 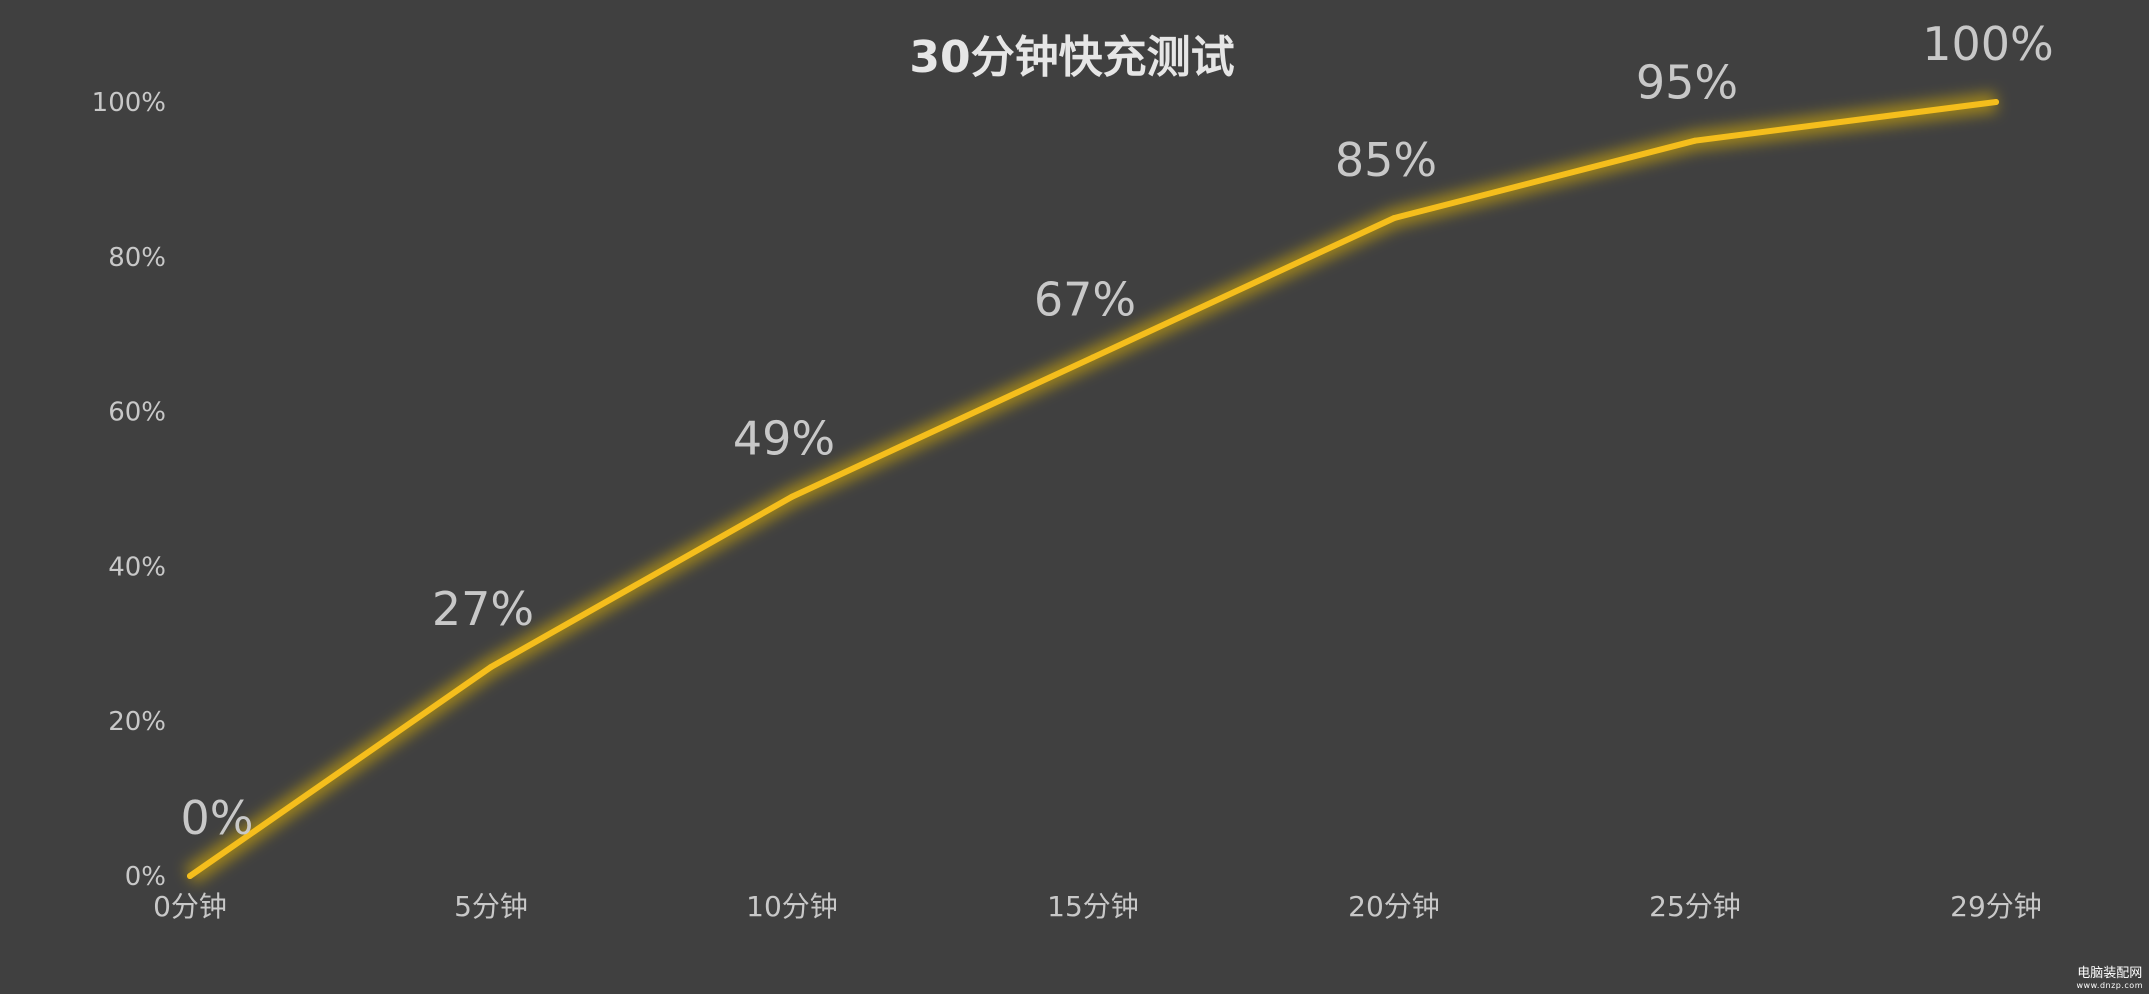 What do you see at coordinates (1085, 299) in the screenshot?
I see `data-label: 67%` at bounding box center [1085, 299].